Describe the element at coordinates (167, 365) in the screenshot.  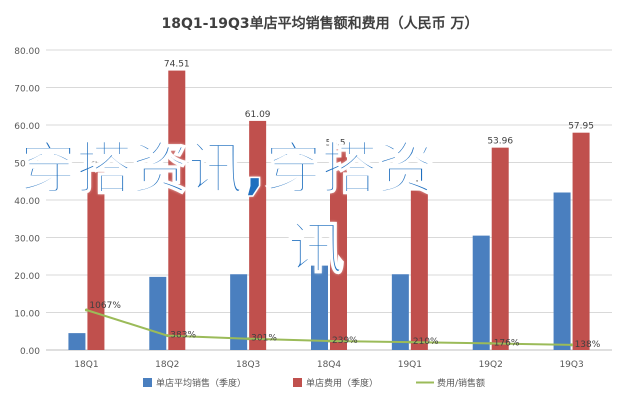
I see `x-tick-label: 18Q2` at that location.